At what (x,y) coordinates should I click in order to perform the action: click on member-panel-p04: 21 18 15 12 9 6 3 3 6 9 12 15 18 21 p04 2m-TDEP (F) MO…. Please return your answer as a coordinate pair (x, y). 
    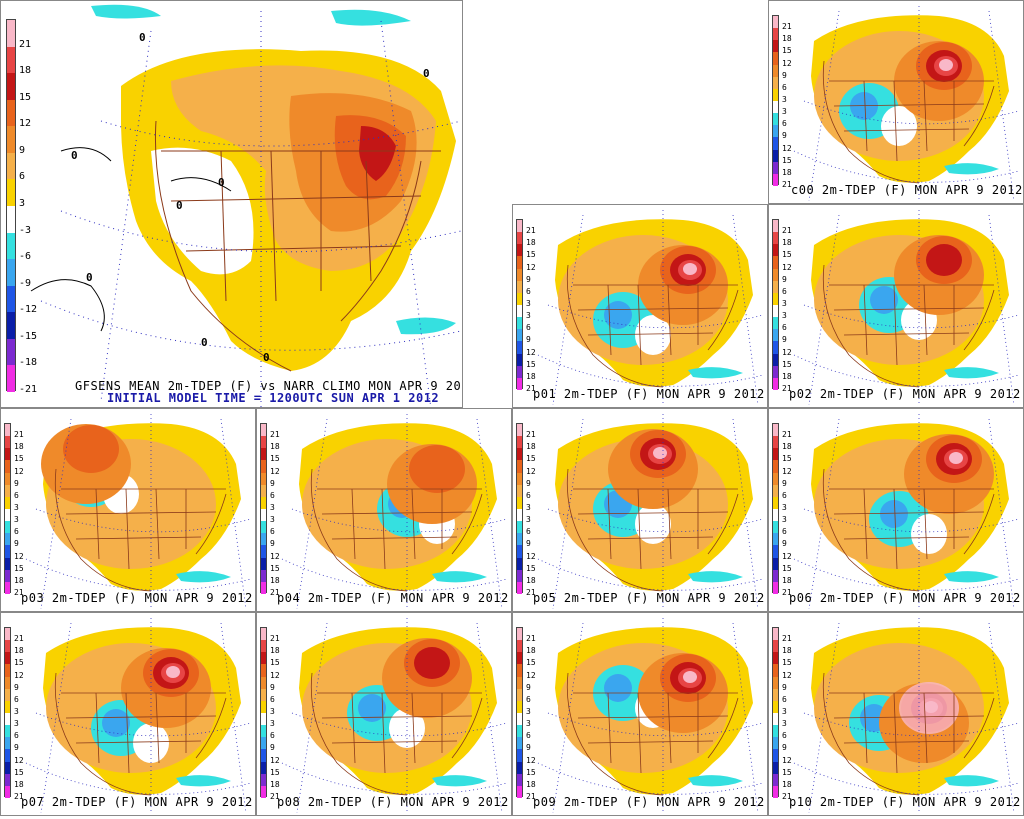
    Looking at the image, I should click on (384, 510).